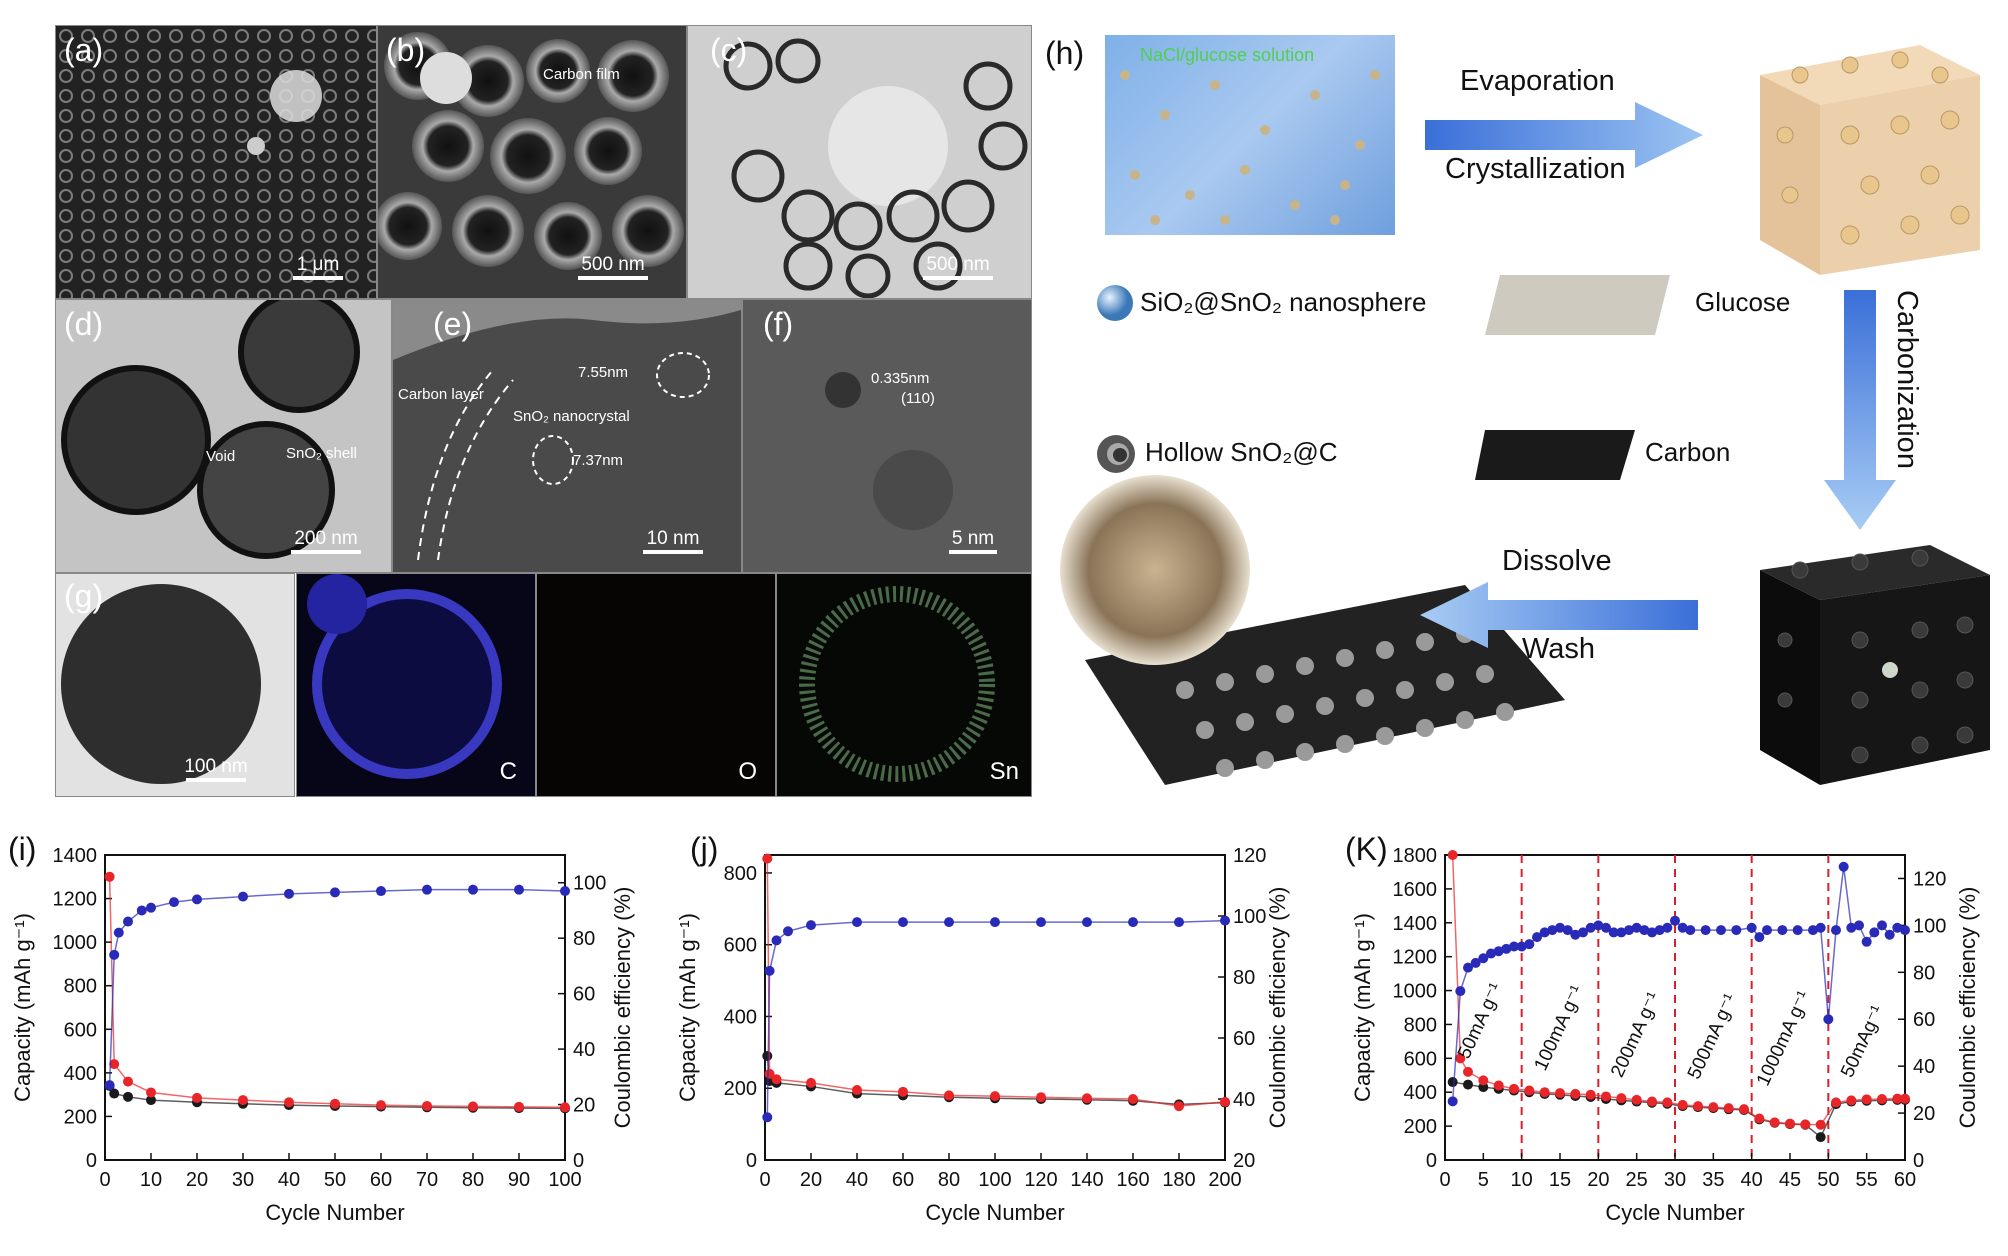 Image resolution: width=2008 pixels, height=1256 pixels. Describe the element at coordinates (1420, 1025) in the screenshot. I see `chart-k-y-tick-label: 800` at that location.